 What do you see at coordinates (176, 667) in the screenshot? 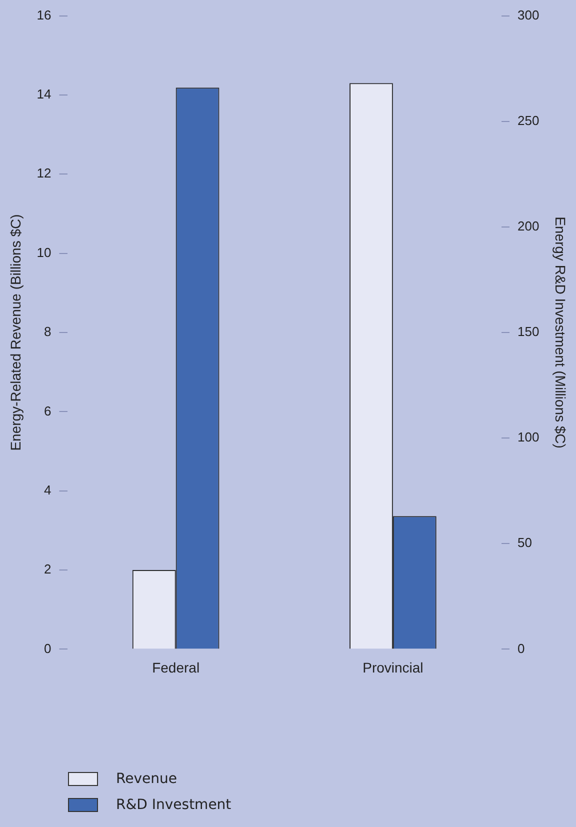
I see `x-tick-label: Federal` at bounding box center [176, 667].